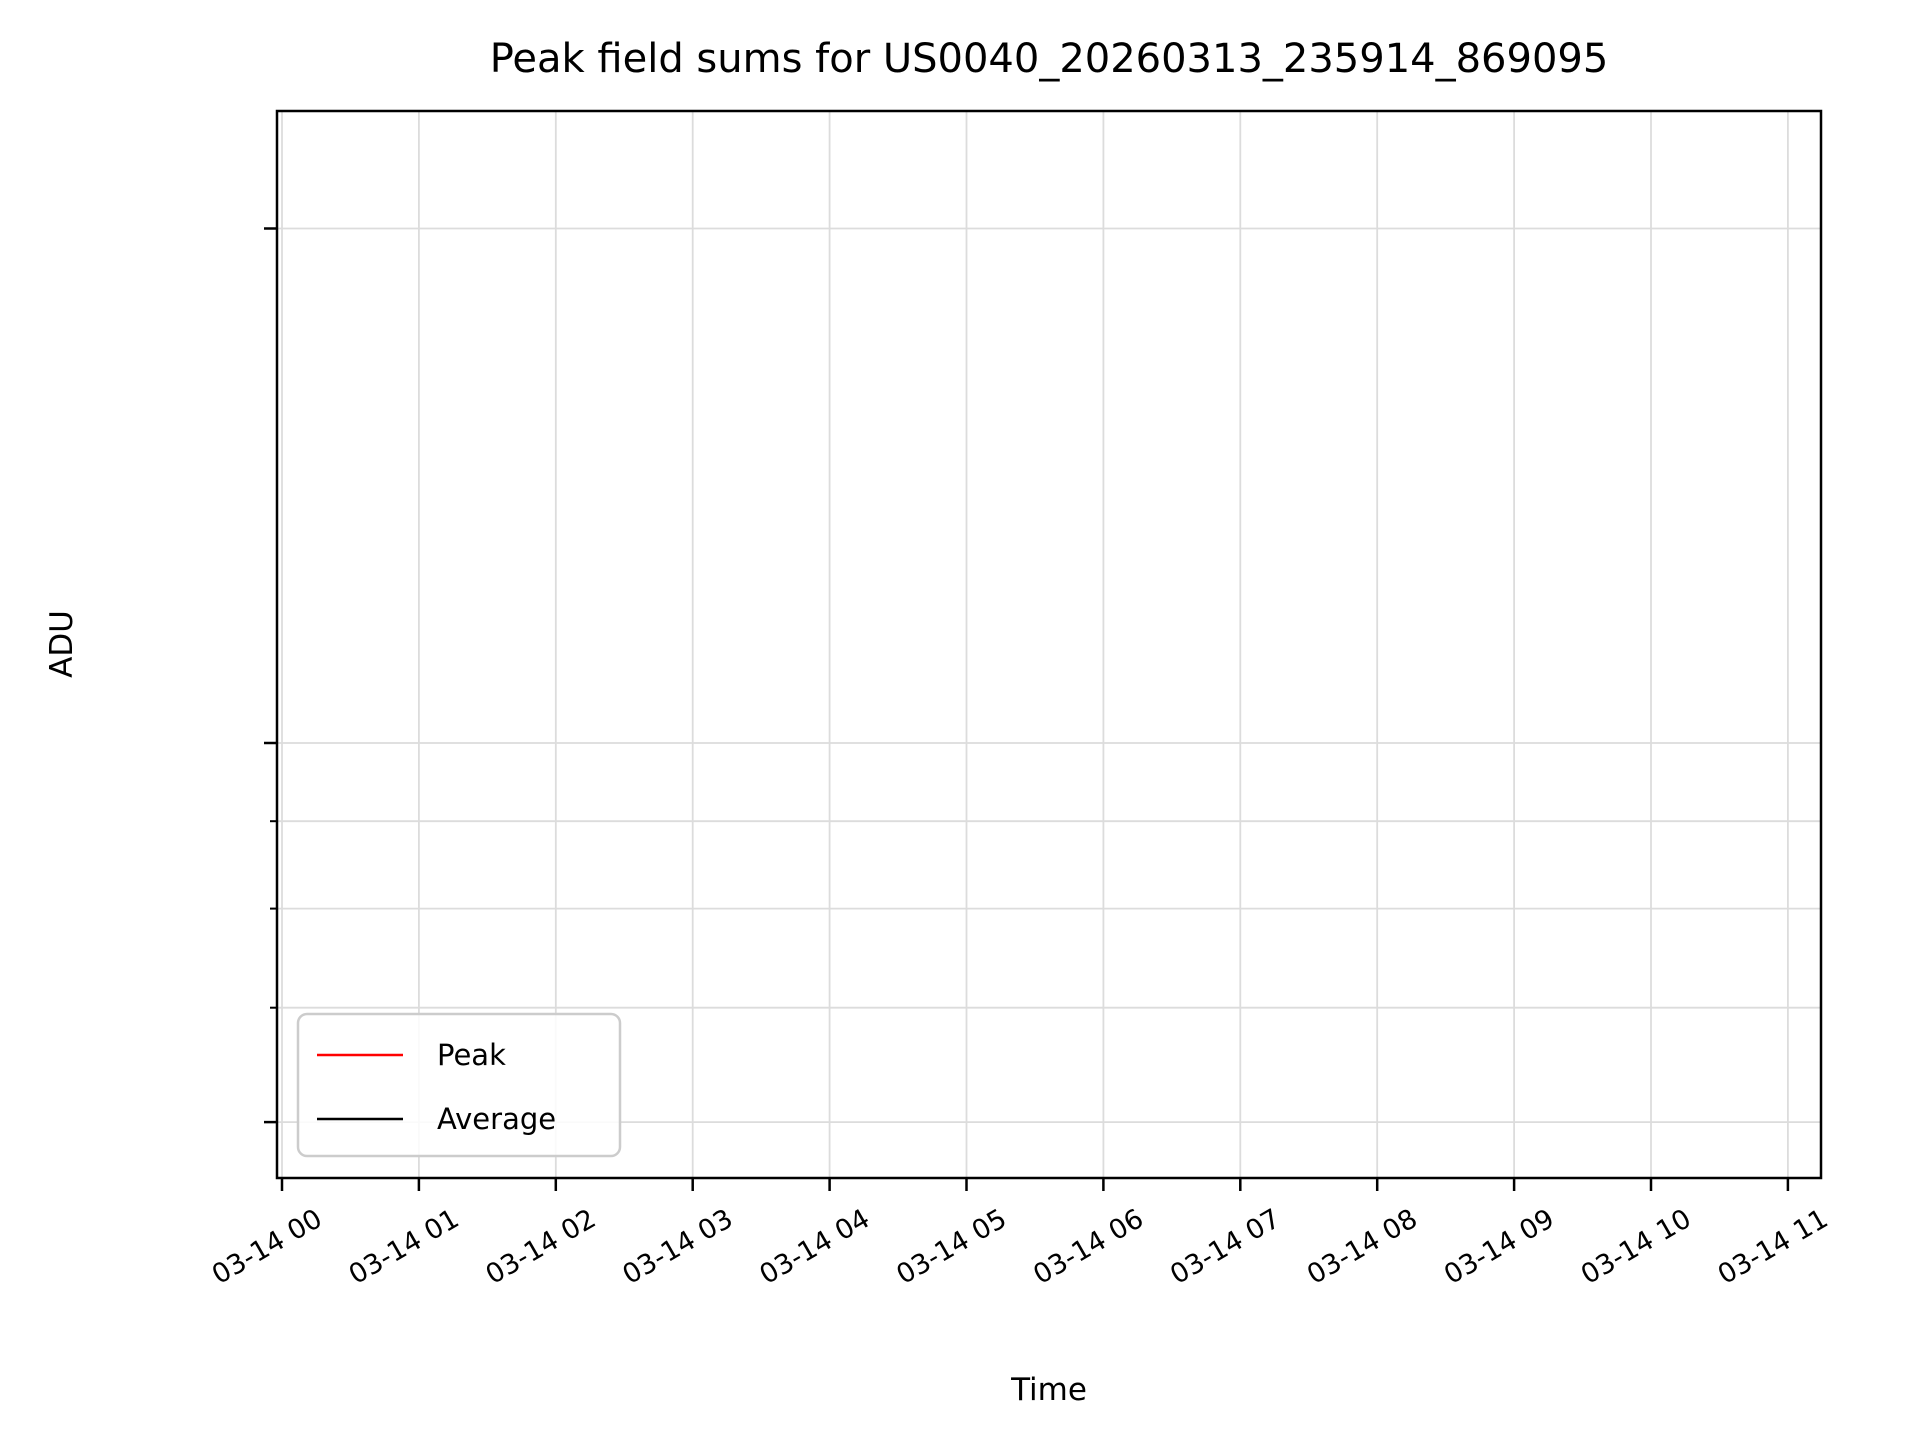 The width and height of the screenshot is (1920, 1440). What do you see at coordinates (1499, 1247) in the screenshot?
I see `x-tick-label: 03-14 09` at bounding box center [1499, 1247].